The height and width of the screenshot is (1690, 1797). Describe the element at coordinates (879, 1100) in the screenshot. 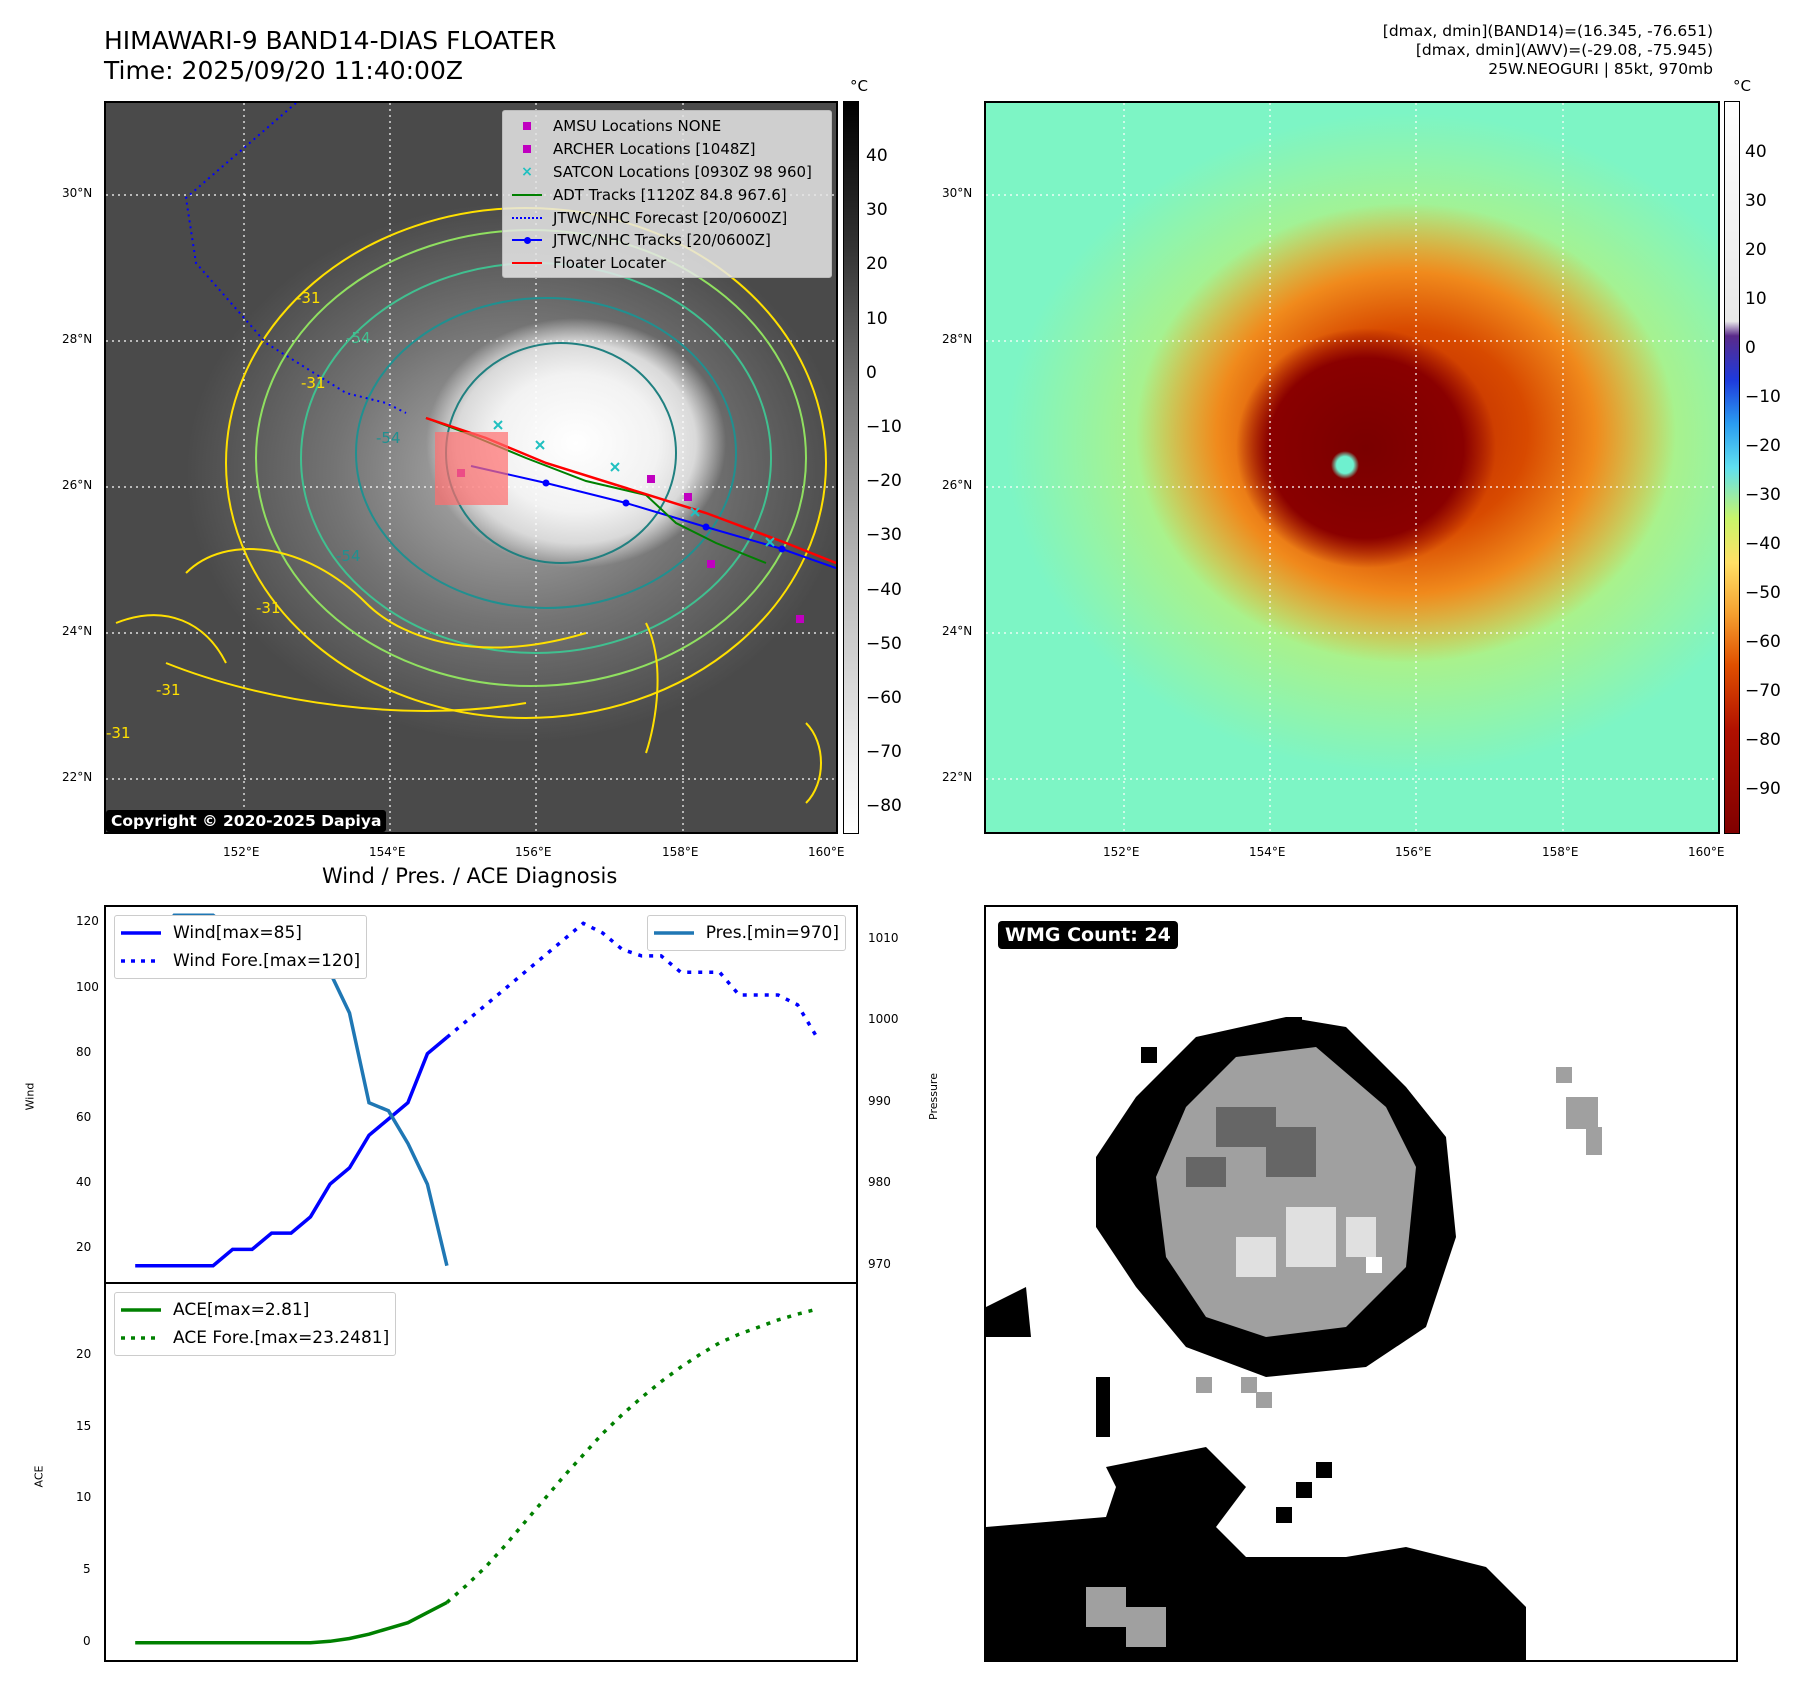

I see `pressure-y-tick: 990` at that location.